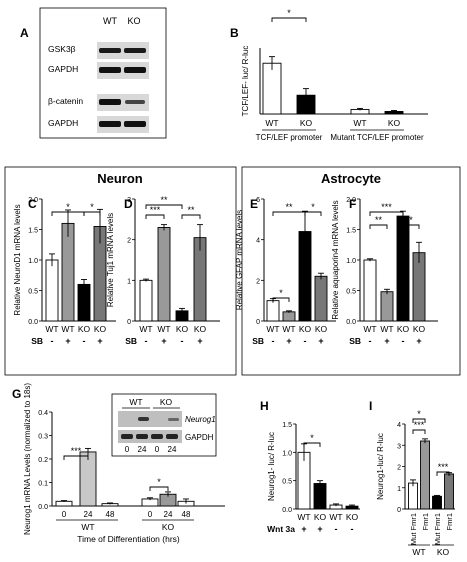 The width and height of the screenshot is (467, 562). I want to click on y-tick-label: 4, so click(399, 425).